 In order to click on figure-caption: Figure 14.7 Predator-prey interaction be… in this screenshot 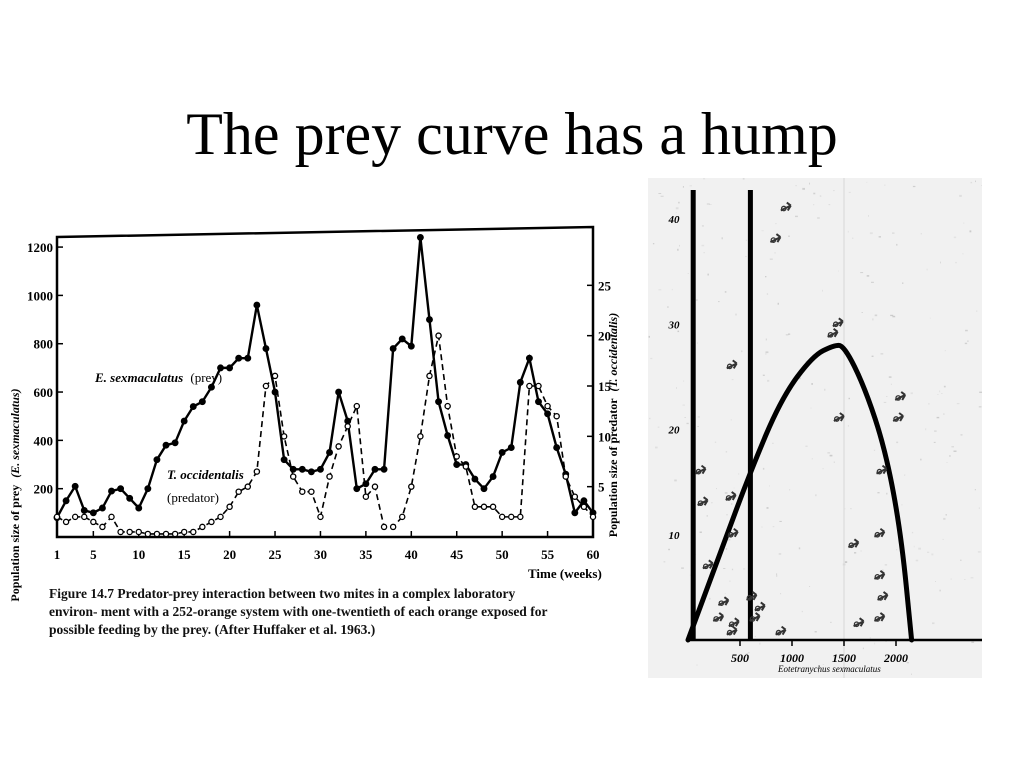, I will do `click(298, 611)`.